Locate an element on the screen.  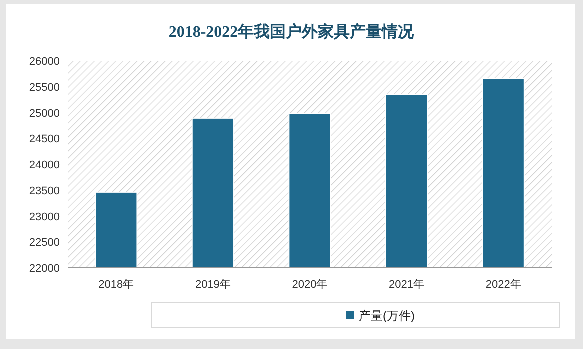
y-tick-label: 26000 is located at coordinates (44, 62).